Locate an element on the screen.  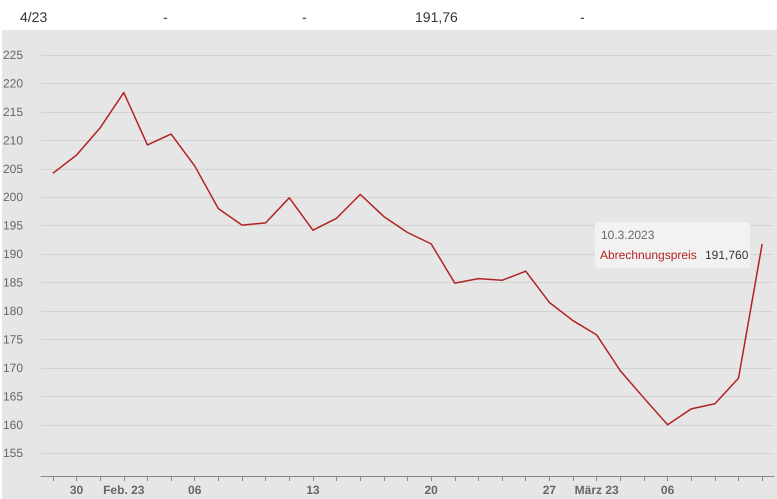
y-tick-label: 195 is located at coordinates (13, 225).